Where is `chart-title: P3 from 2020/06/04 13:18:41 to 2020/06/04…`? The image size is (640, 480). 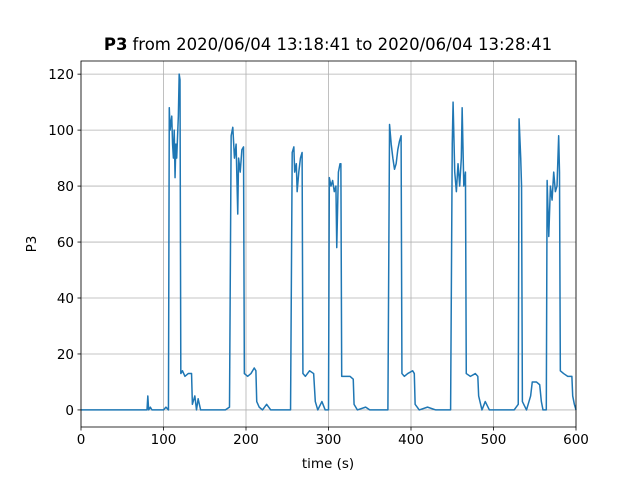
chart-title: P3 from 2020/06/04 13:18:41 to 2020/06/04… is located at coordinates (328, 44).